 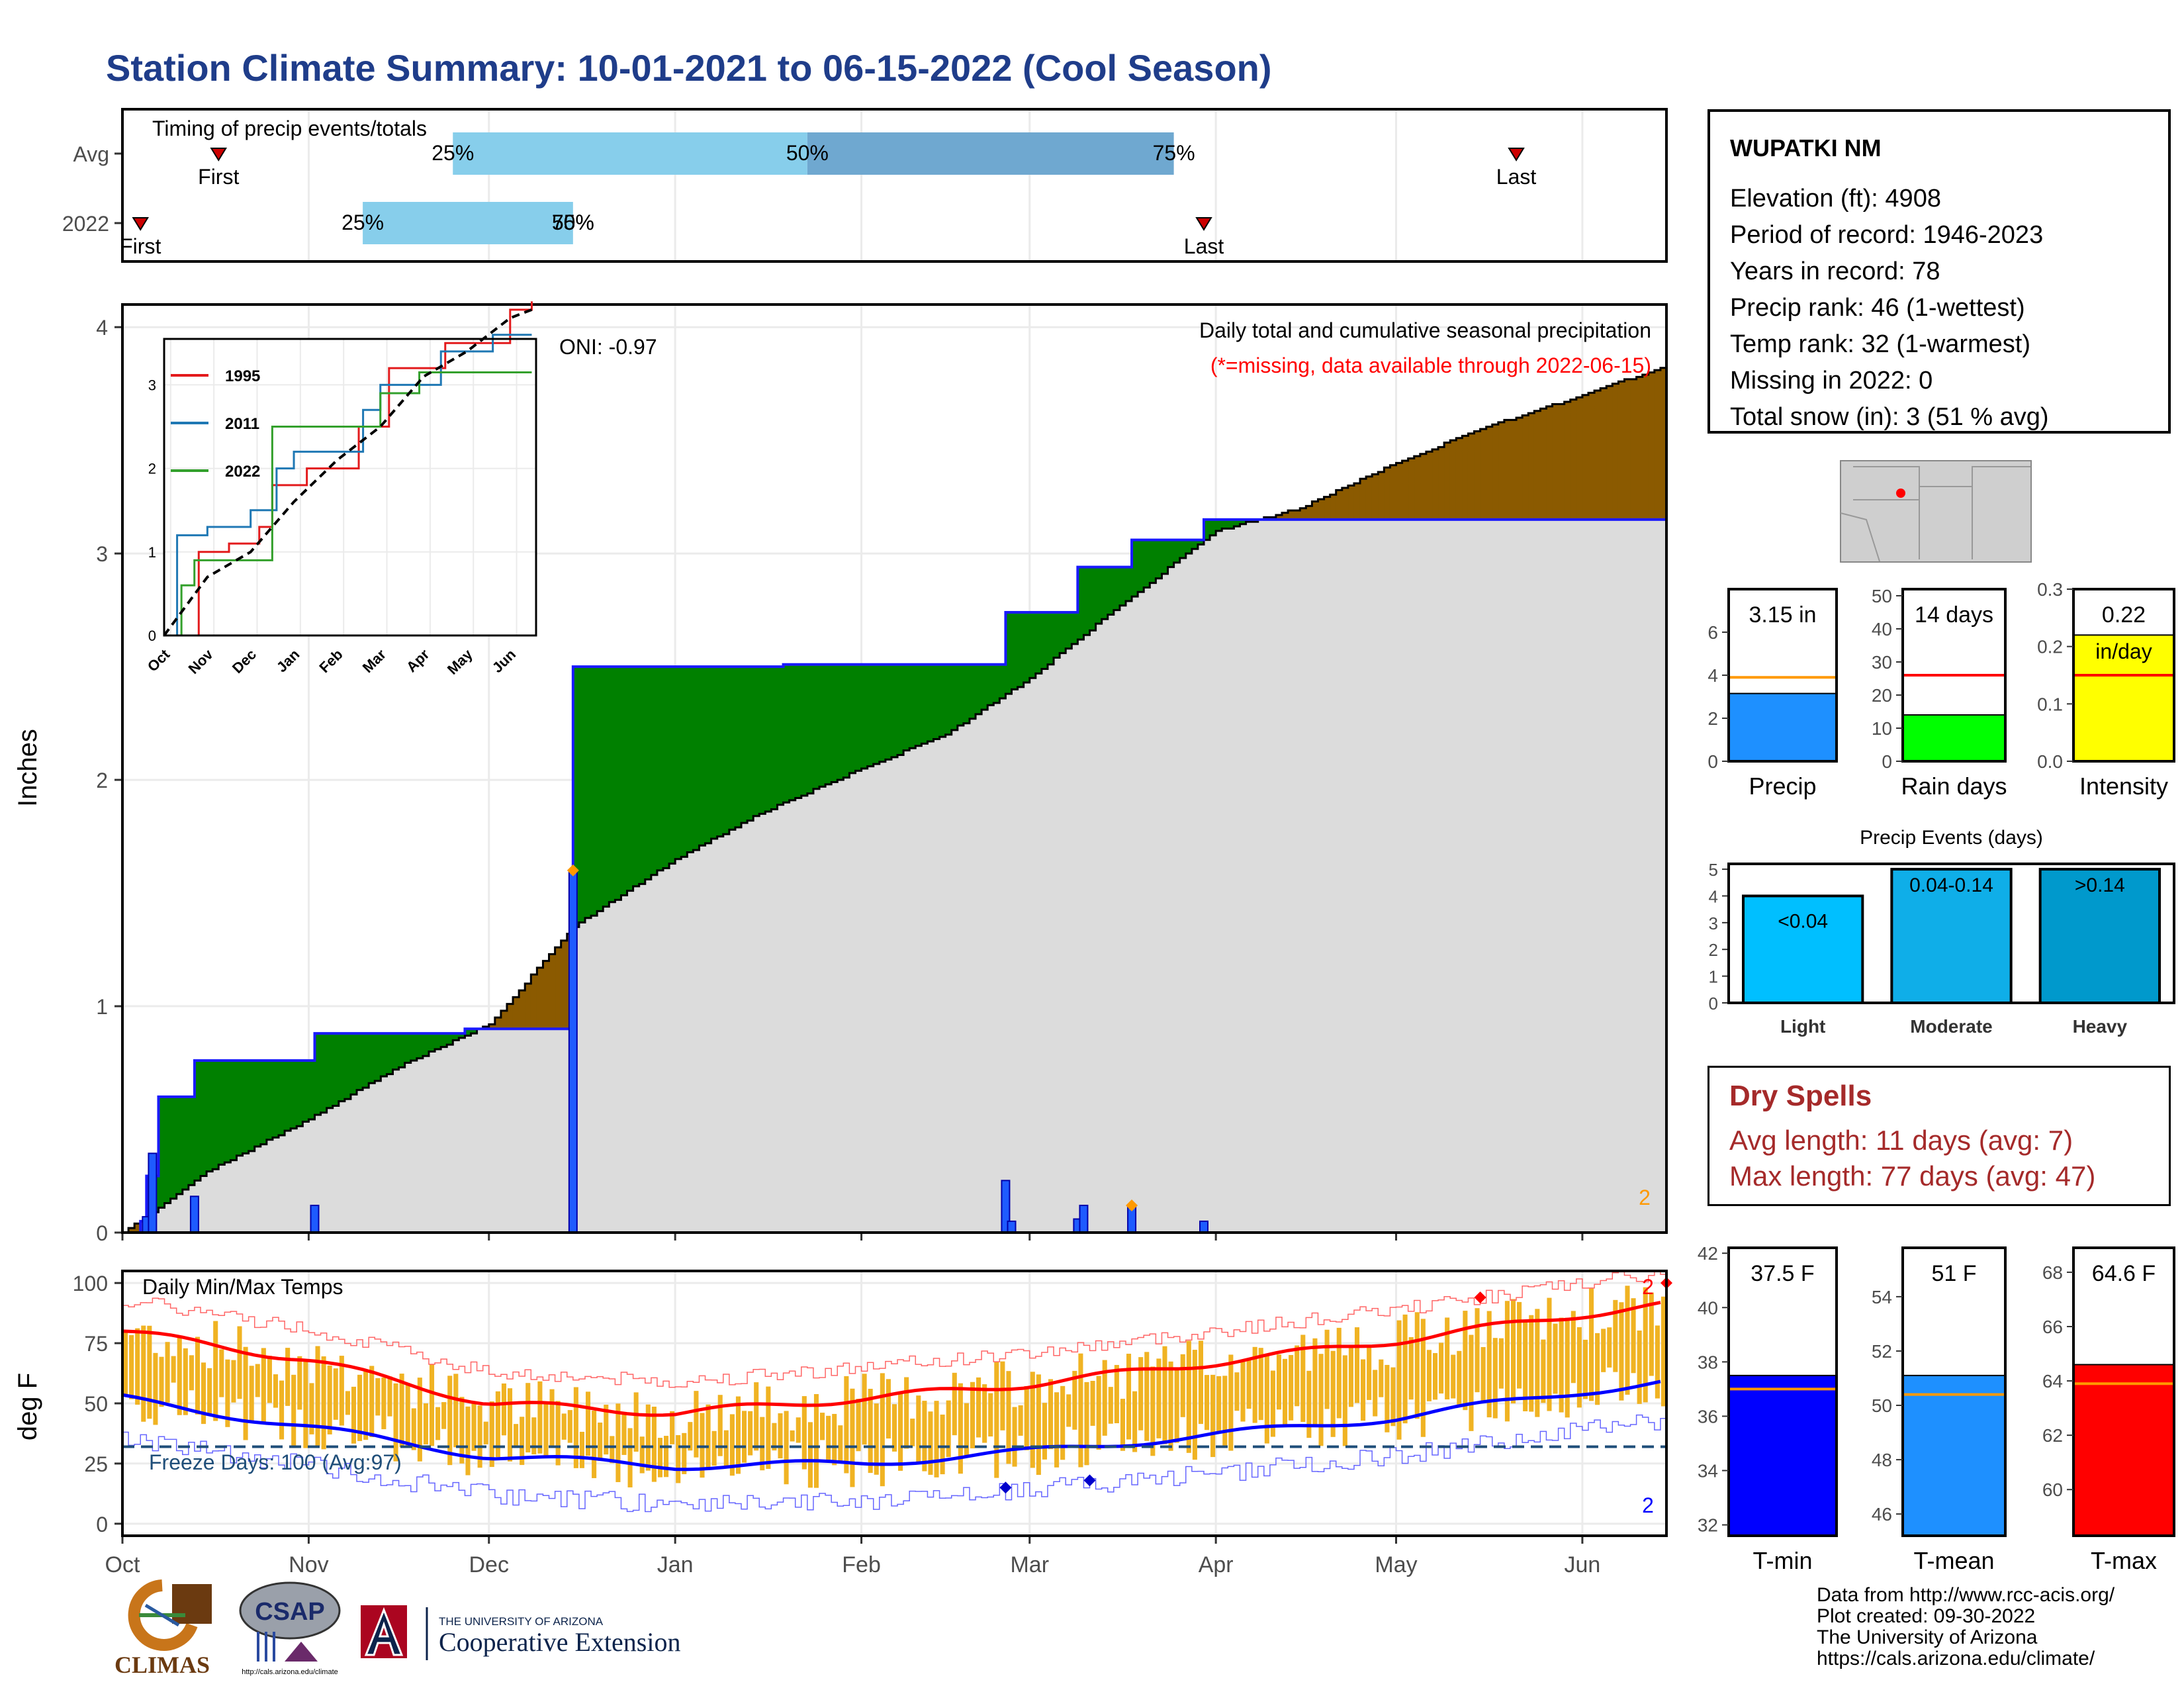 What do you see at coordinates (1480, 1297) in the screenshot?
I see `record-high-marker` at bounding box center [1480, 1297].